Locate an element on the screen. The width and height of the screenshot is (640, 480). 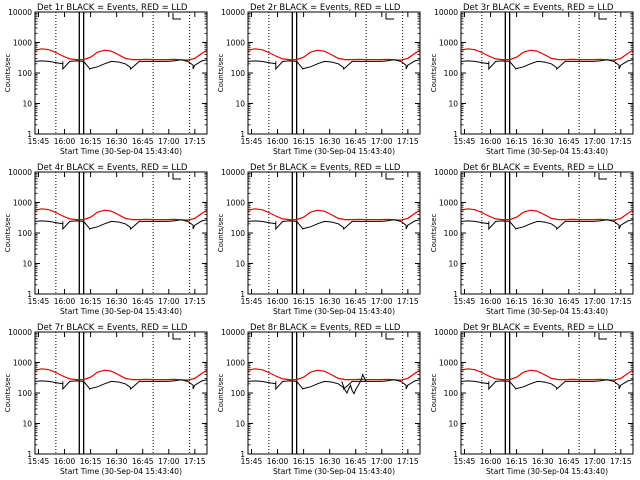
panel-title: Det 6r BLACK = Events, RED = LLD is located at coordinates (538, 168).